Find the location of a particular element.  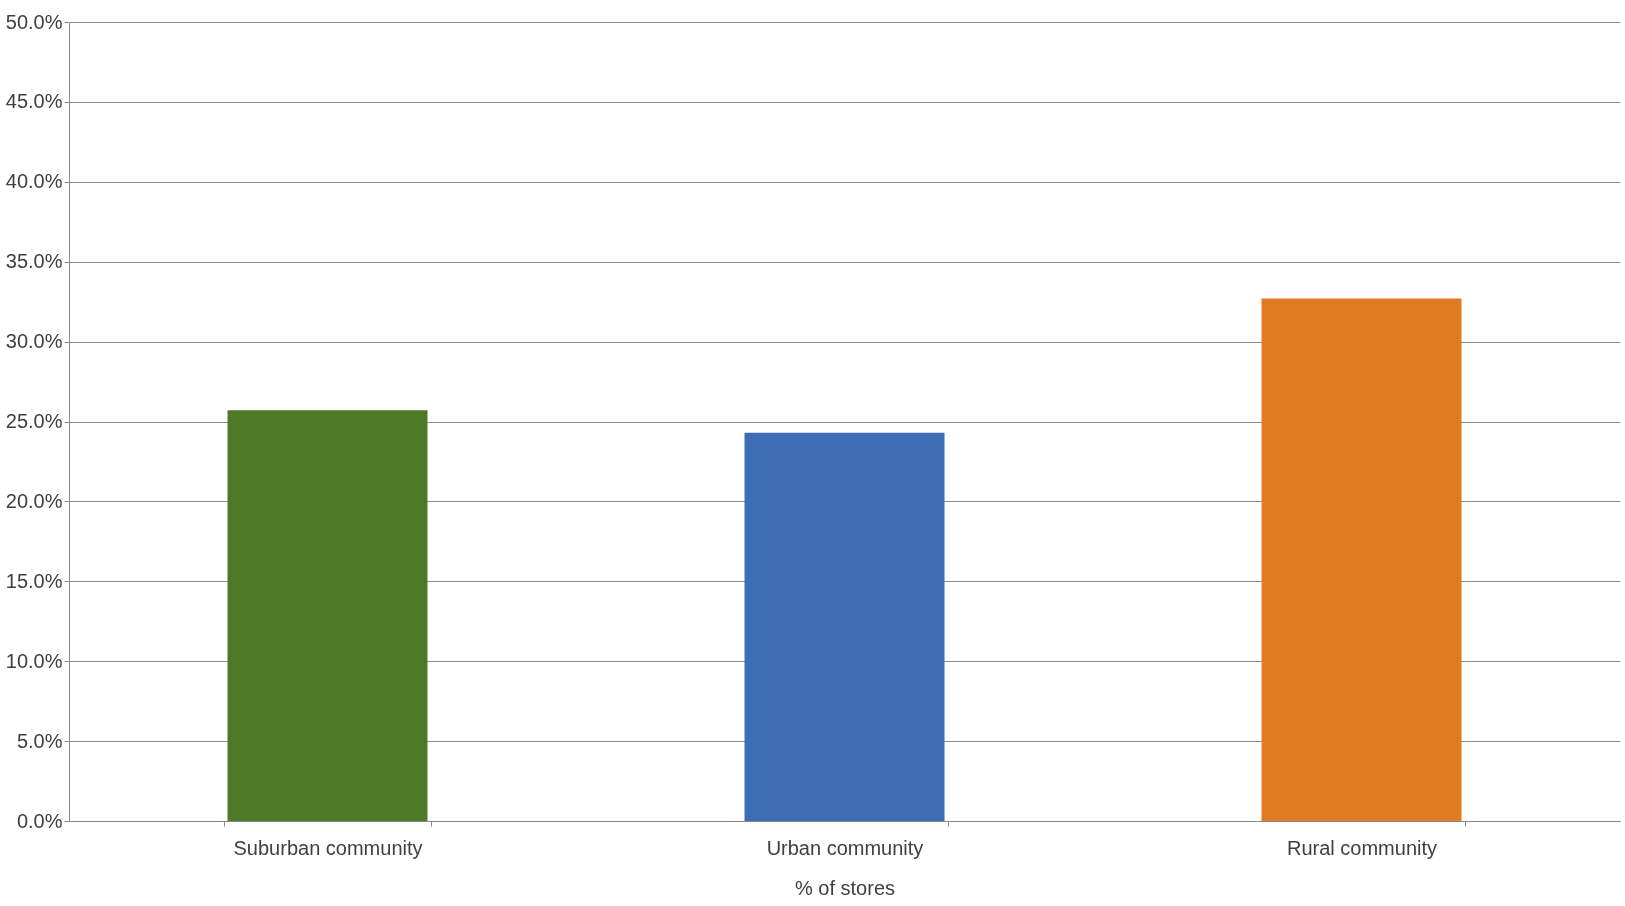

y-tick-label: 0.0% is located at coordinates (39, 820).